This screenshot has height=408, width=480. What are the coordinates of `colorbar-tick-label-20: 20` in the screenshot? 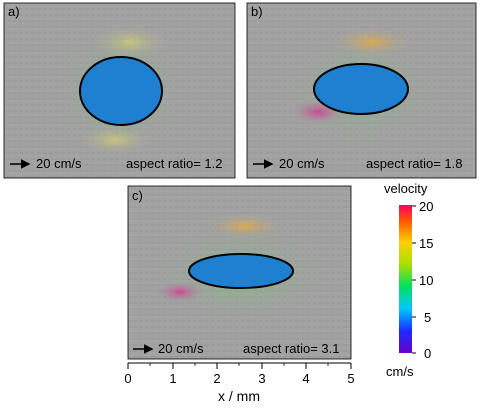 It's located at (426, 206).